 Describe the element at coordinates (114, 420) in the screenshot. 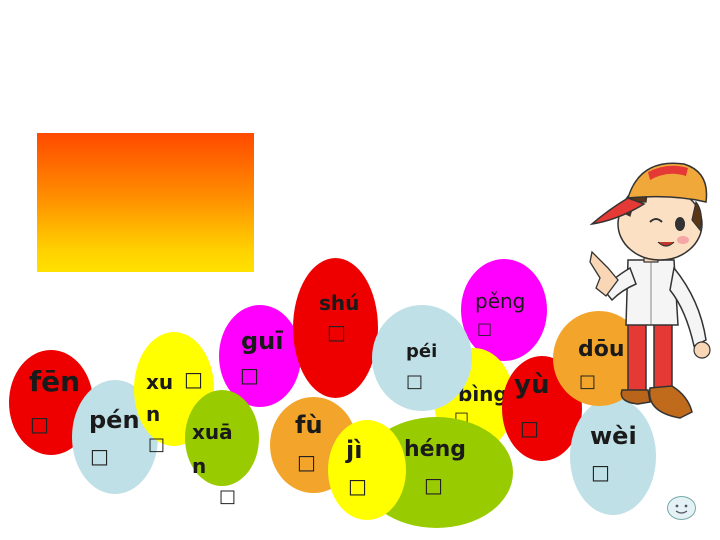

I see `pinyin-pen: pén` at that location.